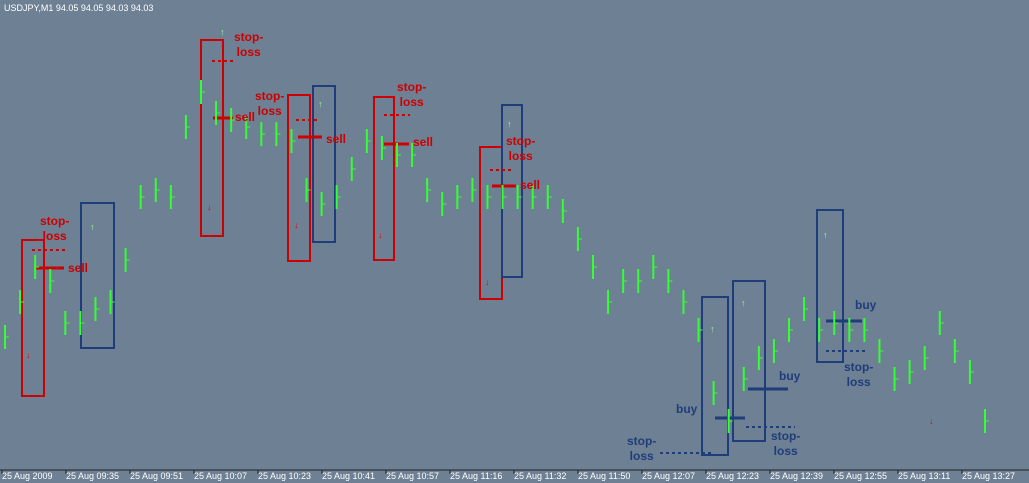 This screenshot has width=1029, height=483. What do you see at coordinates (988, 476) in the screenshot?
I see `x-tick-label: 25 Aug 13:27` at bounding box center [988, 476].